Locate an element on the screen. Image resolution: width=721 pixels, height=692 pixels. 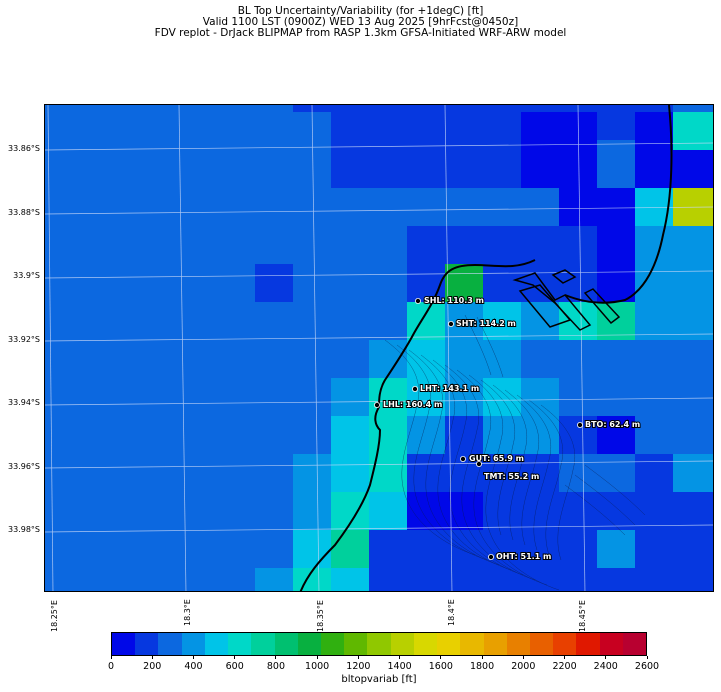
station-dot-lht is located at coordinates (414, 388).